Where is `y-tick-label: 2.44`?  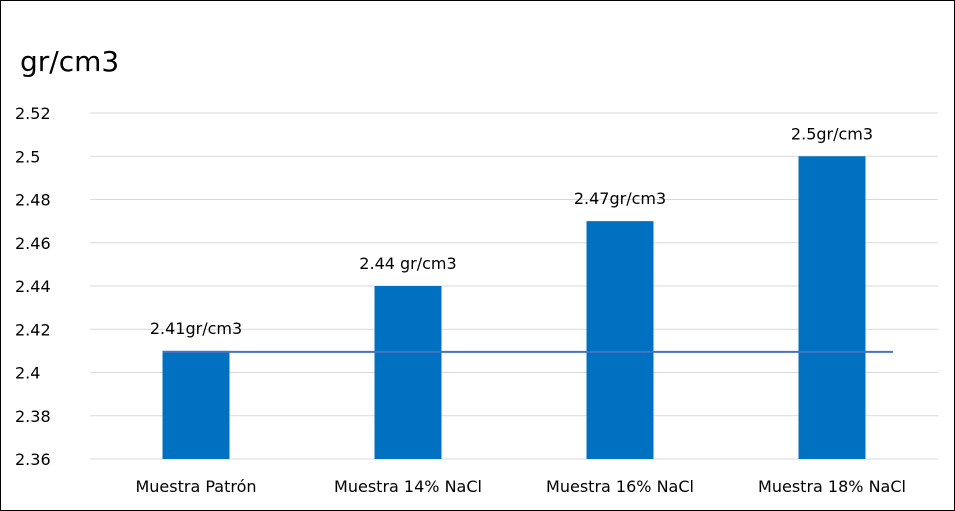 y-tick-label: 2.44 is located at coordinates (33, 286).